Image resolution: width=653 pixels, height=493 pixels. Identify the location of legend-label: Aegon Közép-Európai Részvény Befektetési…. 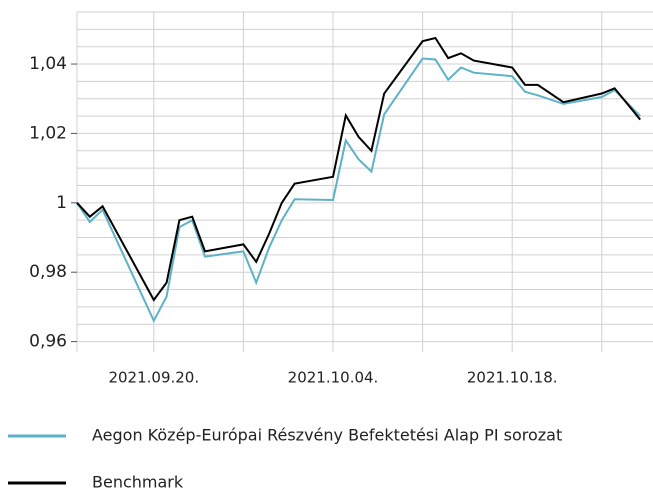
(327, 435).